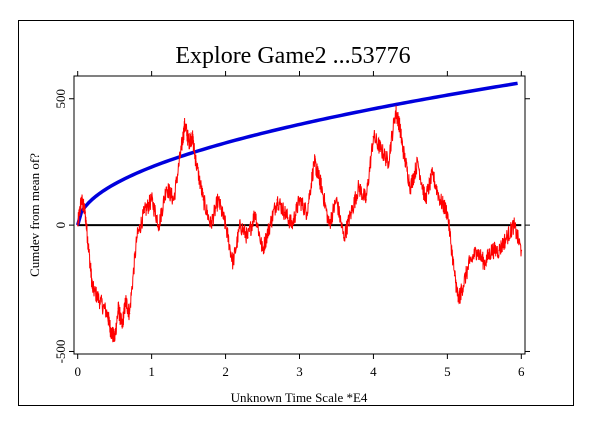  Describe the element at coordinates (299, 371) in the screenshot. I see `x-tick-label: 3` at that location.